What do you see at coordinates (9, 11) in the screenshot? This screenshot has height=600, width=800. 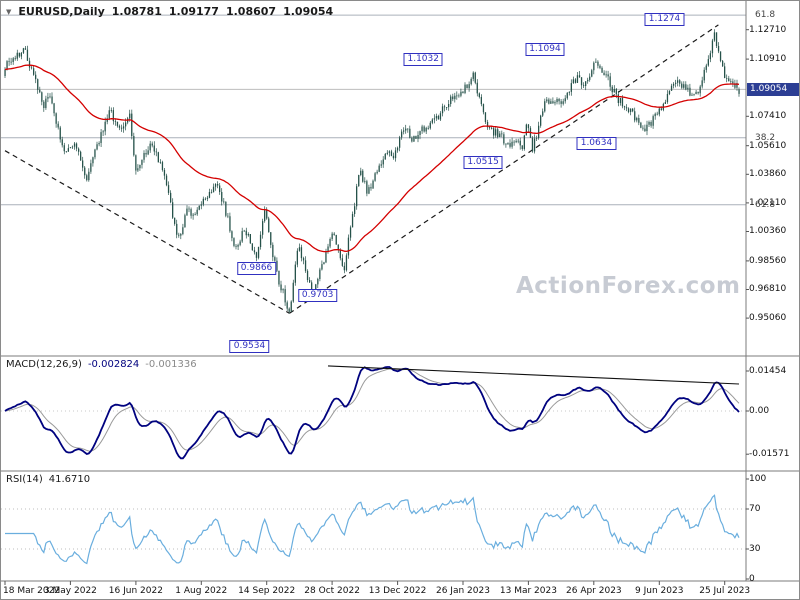 I see `symbol-dropdown-icon: ▼` at bounding box center [9, 11].